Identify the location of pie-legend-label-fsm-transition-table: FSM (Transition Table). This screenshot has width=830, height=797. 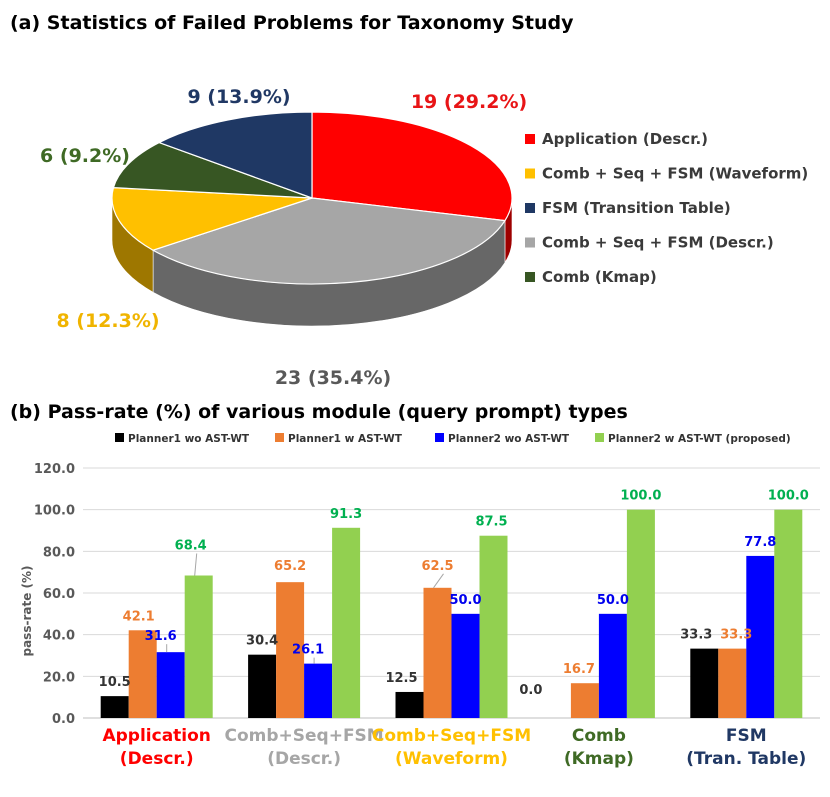
(636, 208).